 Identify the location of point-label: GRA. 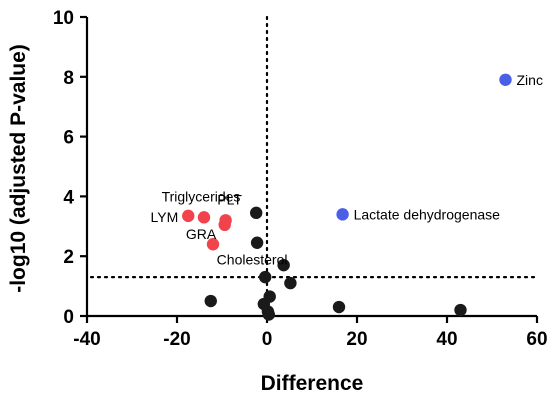
(201, 234).